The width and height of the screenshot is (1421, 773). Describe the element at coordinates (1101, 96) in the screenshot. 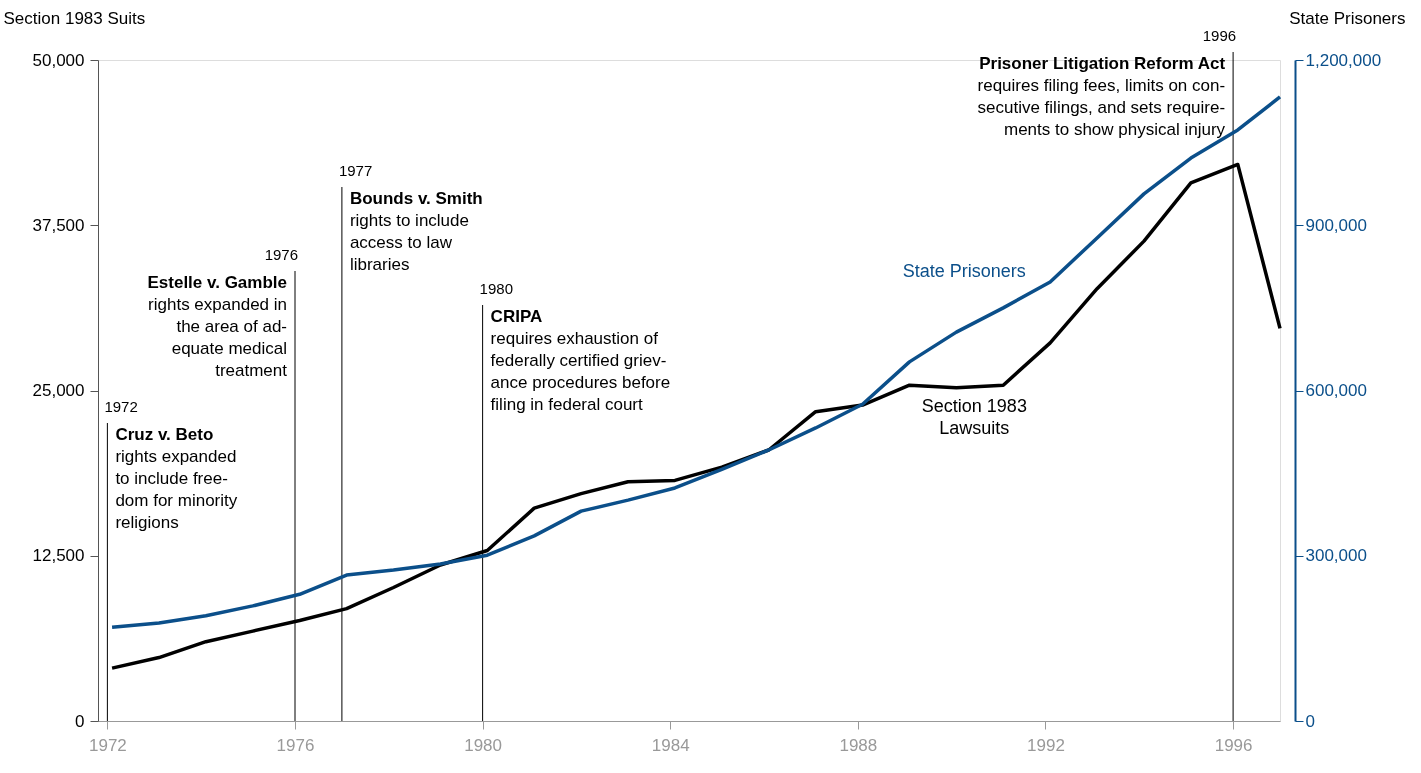

I see `annotation: Prisoner Litigation Reform Act requires filing fees, limits on con- secutive filings, and sets require- ments to show physical injury` at that location.